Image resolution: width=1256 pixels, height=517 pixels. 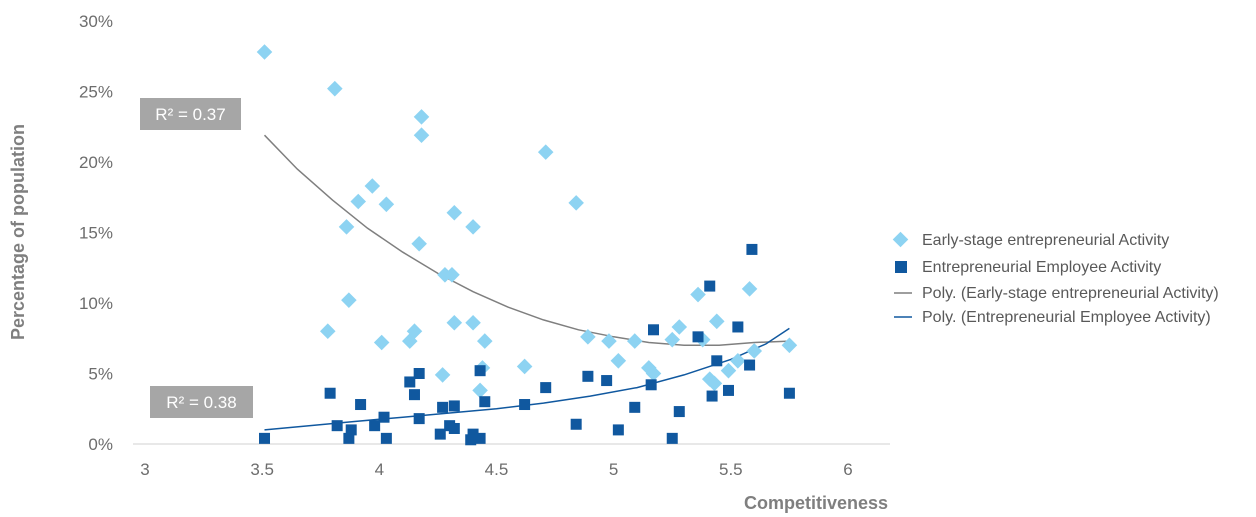 I want to click on r-squared-value: R² = 0.38, so click(x=201, y=402).